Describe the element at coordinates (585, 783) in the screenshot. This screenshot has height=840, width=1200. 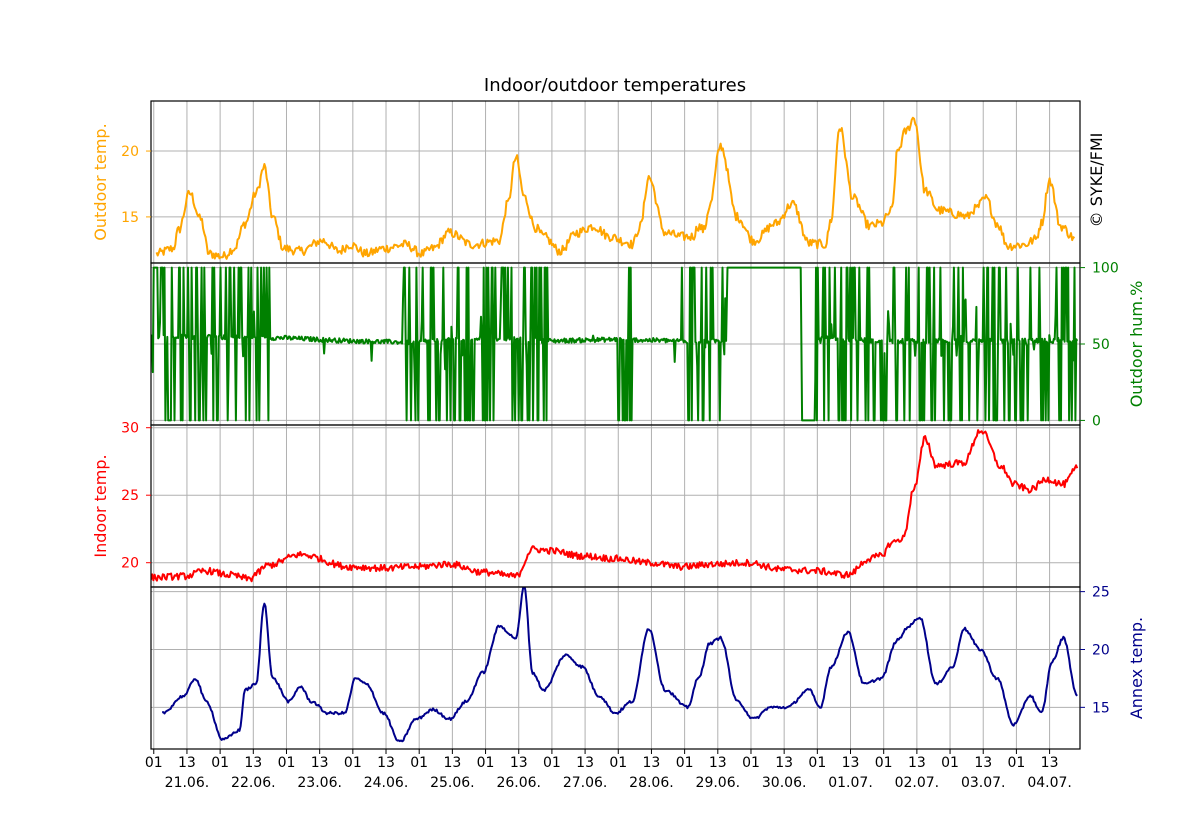
I see `x-date-label: 27.06.` at that location.